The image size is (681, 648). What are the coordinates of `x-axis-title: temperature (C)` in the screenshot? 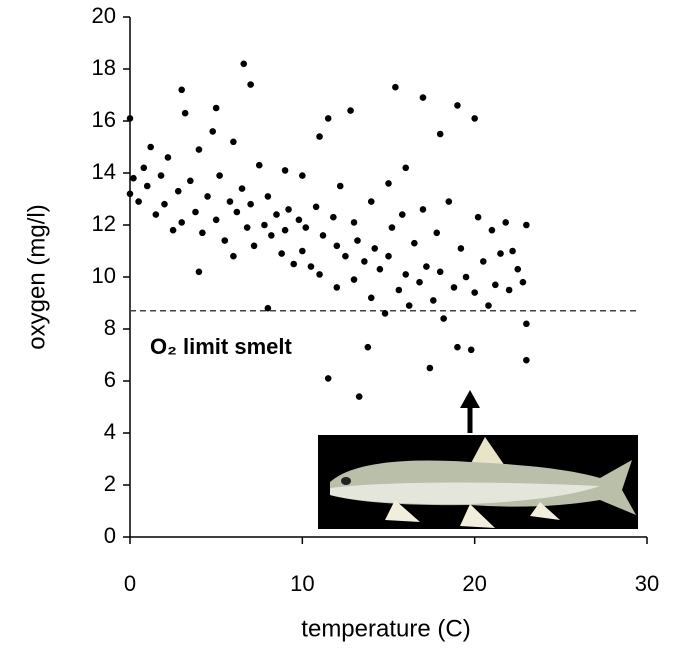 It's located at (385, 628).